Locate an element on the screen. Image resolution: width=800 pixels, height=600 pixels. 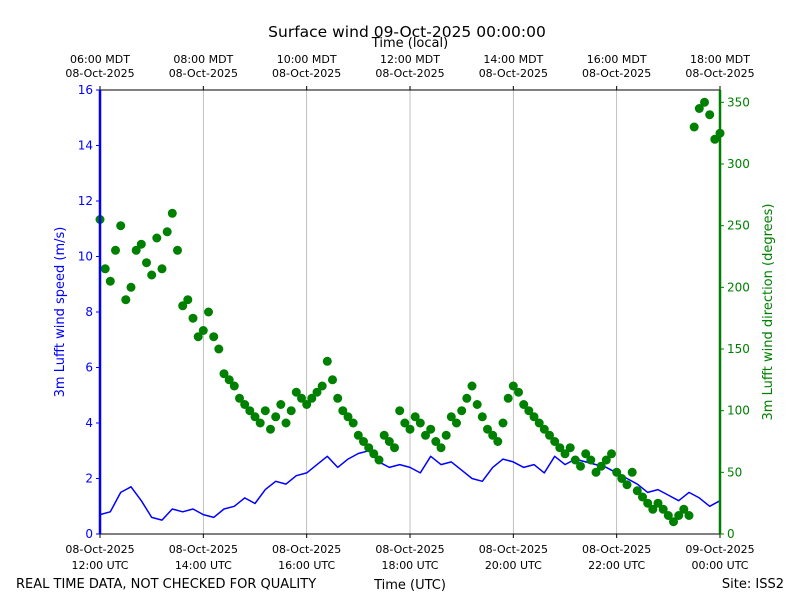
right-tick-label: 200 is located at coordinates (738, 287).